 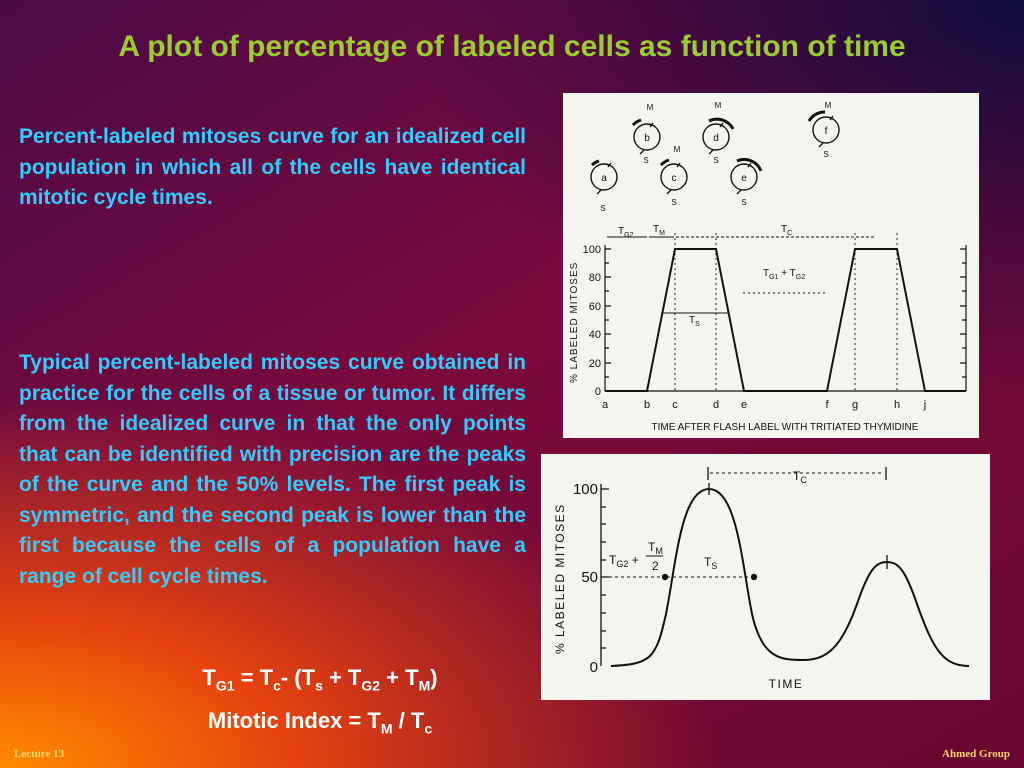 I want to click on formula-subscript: s, so click(x=319, y=685).